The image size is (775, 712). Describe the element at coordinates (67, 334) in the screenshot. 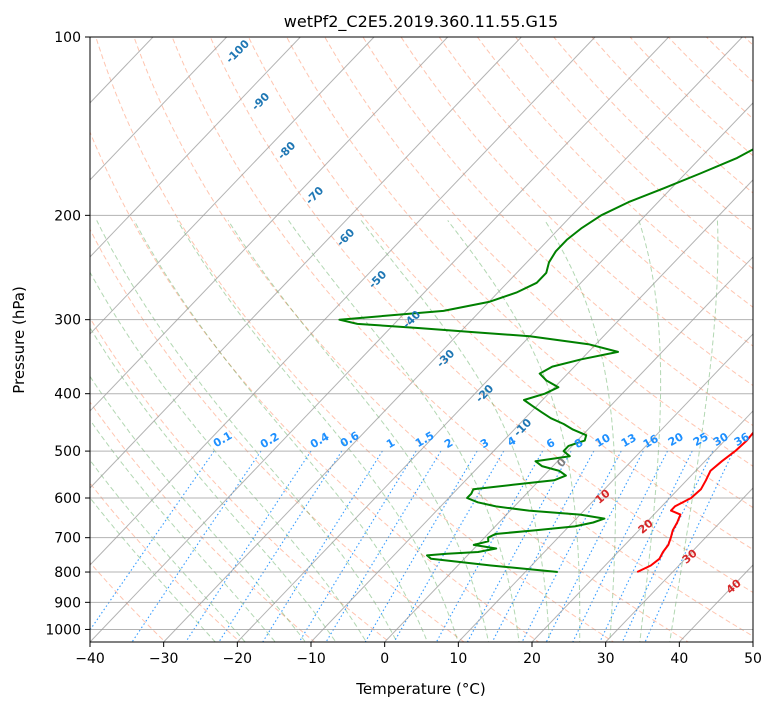

I see `y-axis-ticks: 1000 900 800 700 600 500 400 300 200 100` at that location.